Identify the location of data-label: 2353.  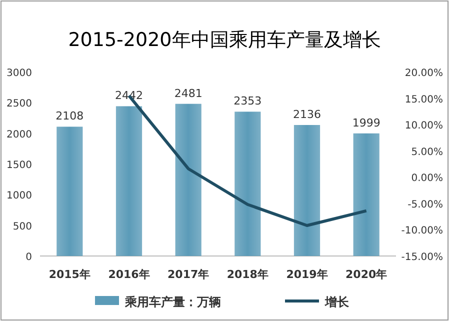
(248, 101).